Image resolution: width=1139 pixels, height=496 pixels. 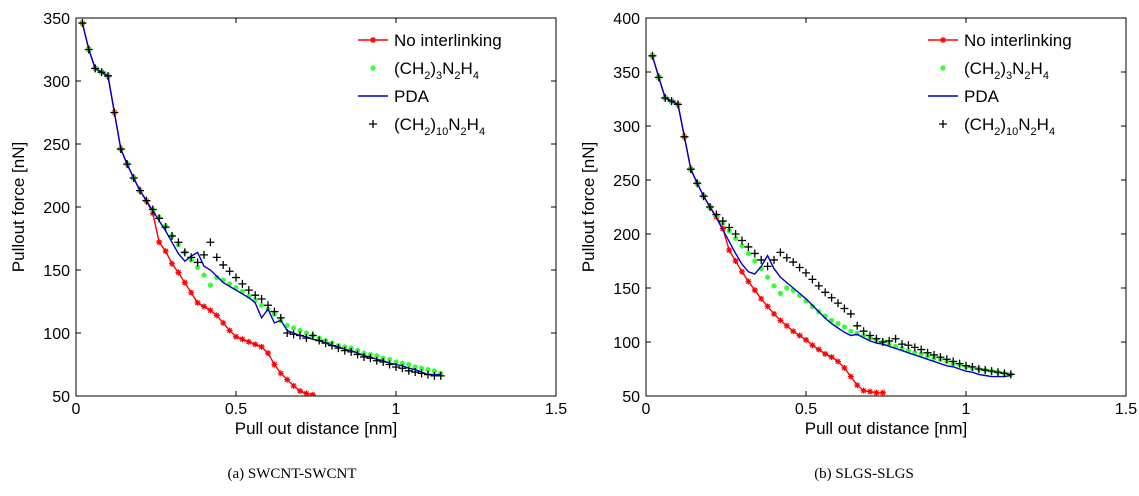 I want to click on legend-label: (CH2)3N2H4, so click(x=436, y=70).